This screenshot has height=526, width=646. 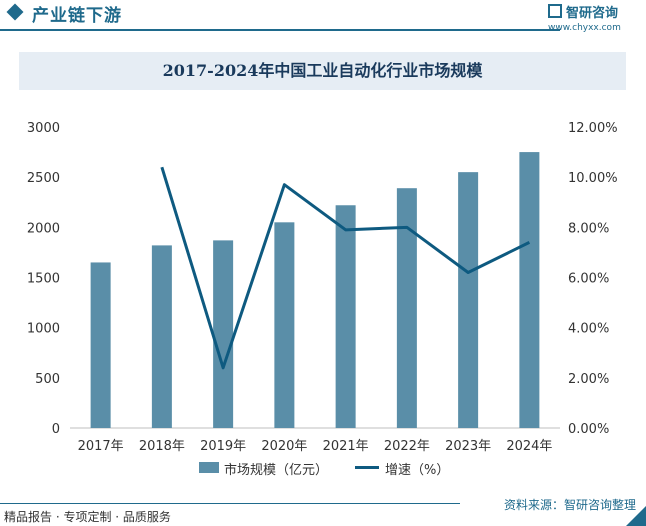 What do you see at coordinates (43, 279) in the screenshot?
I see `y-left-tick-label: 1500` at bounding box center [43, 279].